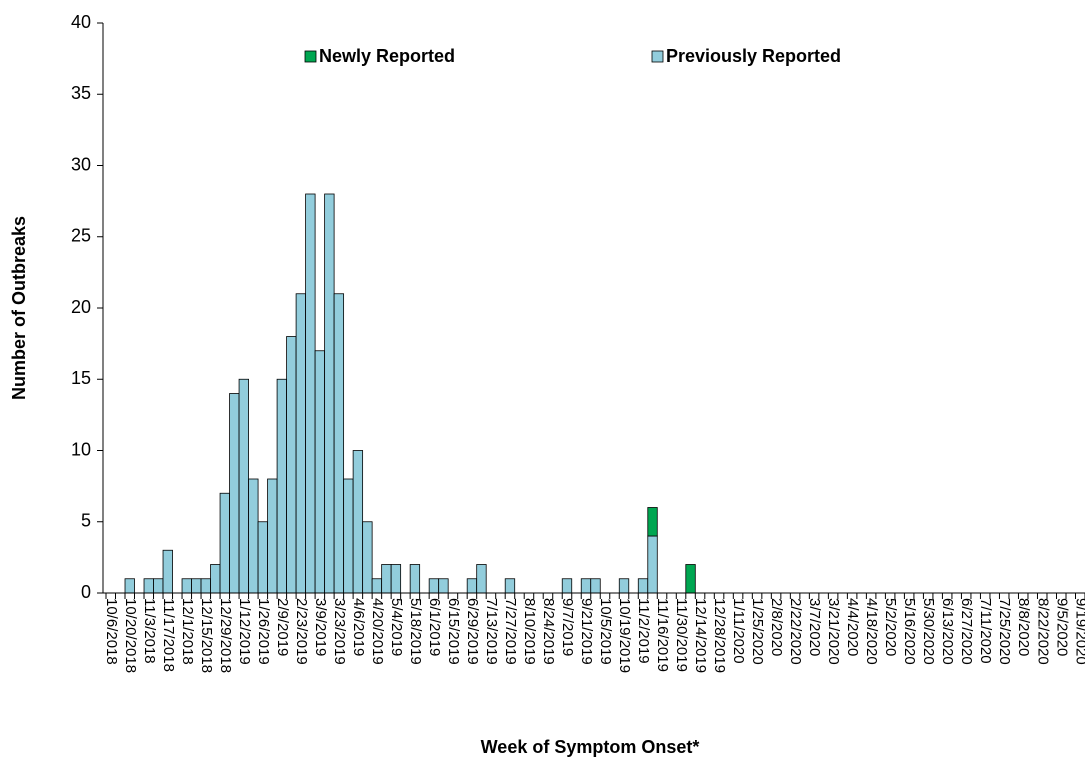 This screenshot has width=1085, height=762. What do you see at coordinates (567, 627) in the screenshot?
I see `x-tick-label: 9/7/2019` at bounding box center [567, 627].